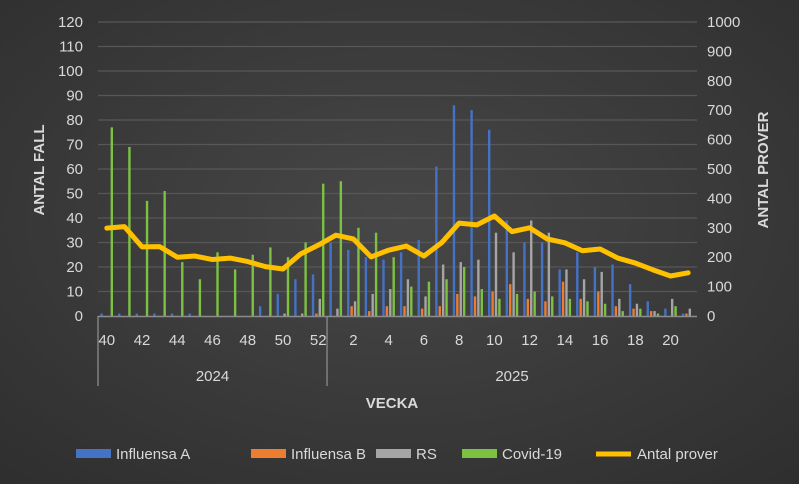 This screenshot has height=484, width=799. Describe the element at coordinates (719, 257) in the screenshot. I see `y2-tick-label: 200` at that location.